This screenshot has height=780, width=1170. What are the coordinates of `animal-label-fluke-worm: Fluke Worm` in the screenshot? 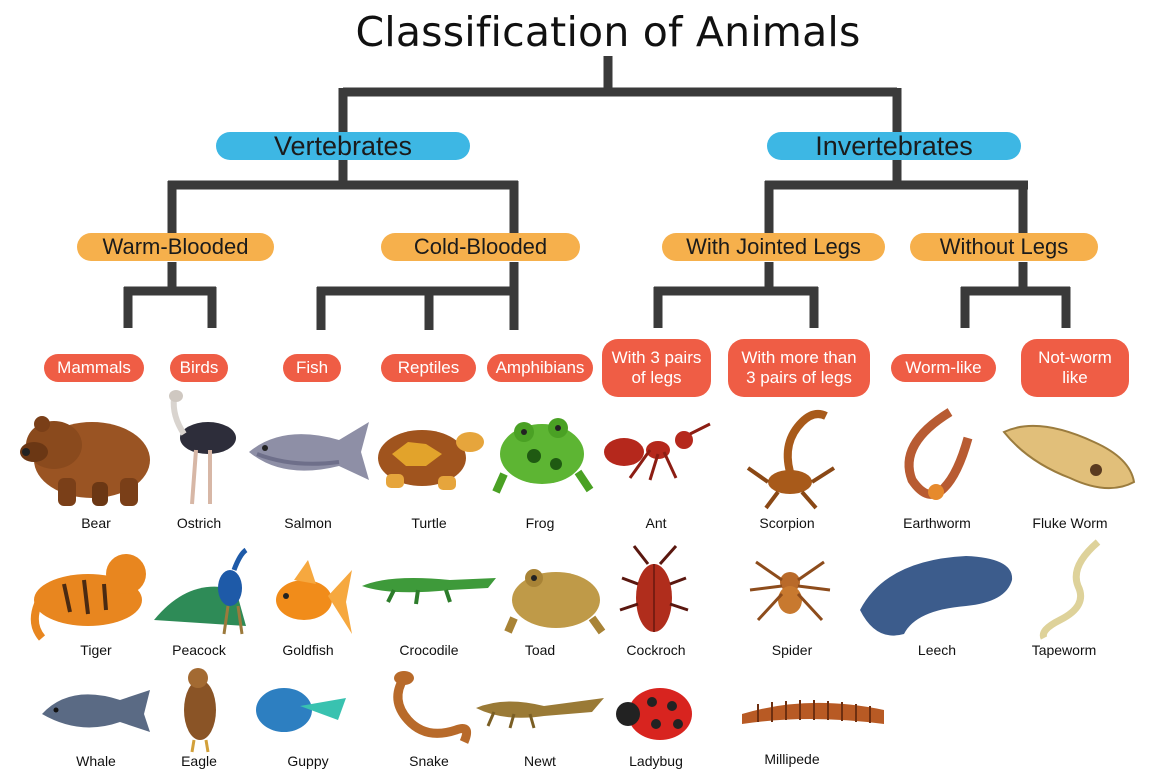 It's located at (1070, 523).